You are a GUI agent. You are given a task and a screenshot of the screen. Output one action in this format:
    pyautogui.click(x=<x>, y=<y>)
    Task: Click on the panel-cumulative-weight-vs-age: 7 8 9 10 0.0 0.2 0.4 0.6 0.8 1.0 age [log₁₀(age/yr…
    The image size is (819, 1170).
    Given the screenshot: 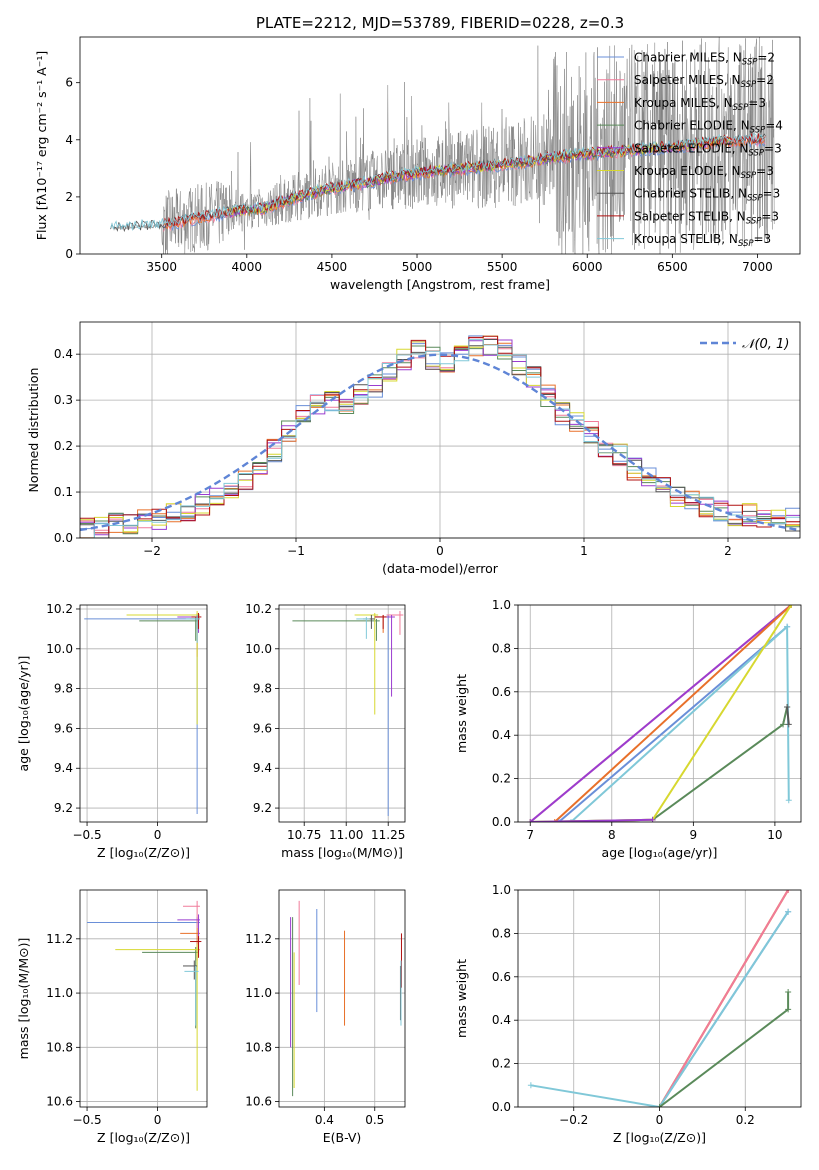 What is the action you would take?
    pyautogui.click(x=628, y=729)
    